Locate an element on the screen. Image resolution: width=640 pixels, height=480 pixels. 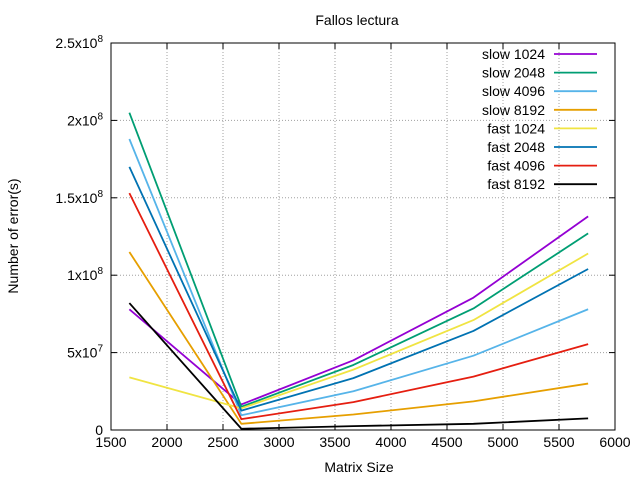
x-tick-label: 4500 is located at coordinates (446, 442).